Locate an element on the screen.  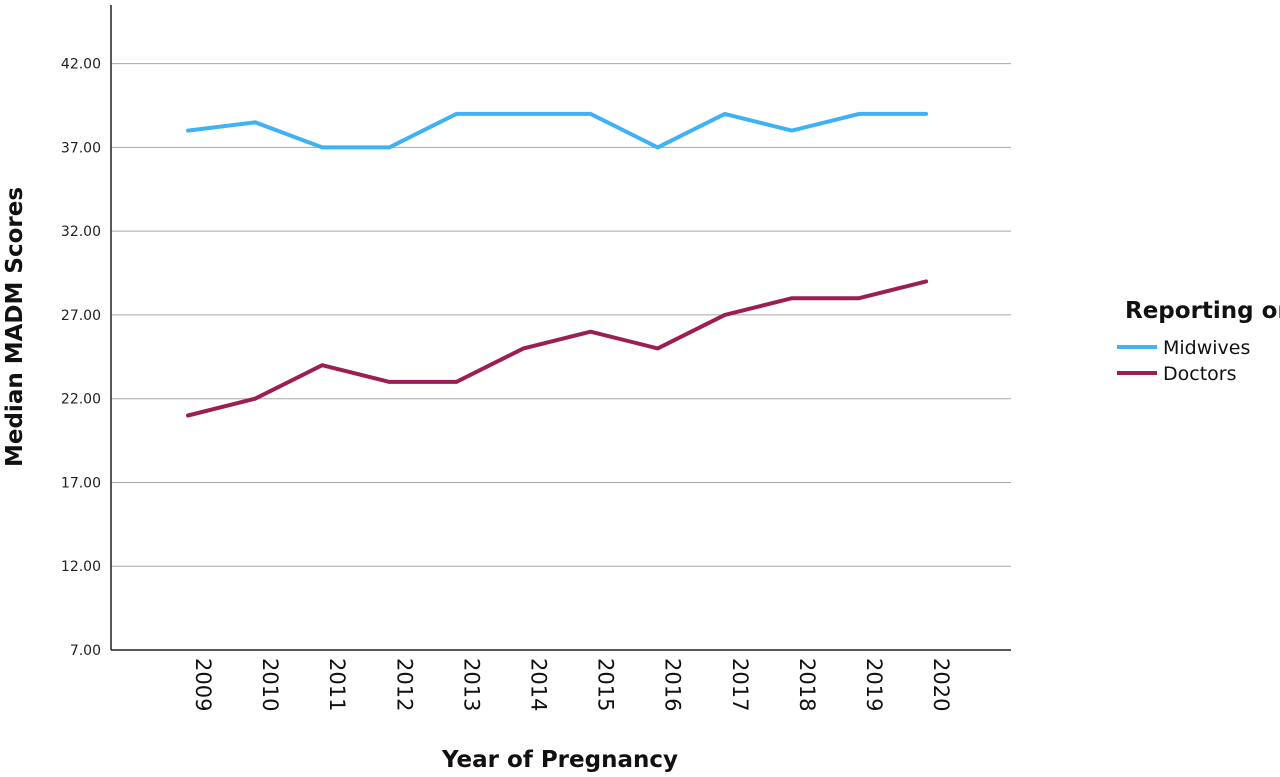
legend-label-midwives: Midwives is located at coordinates (1206, 348).